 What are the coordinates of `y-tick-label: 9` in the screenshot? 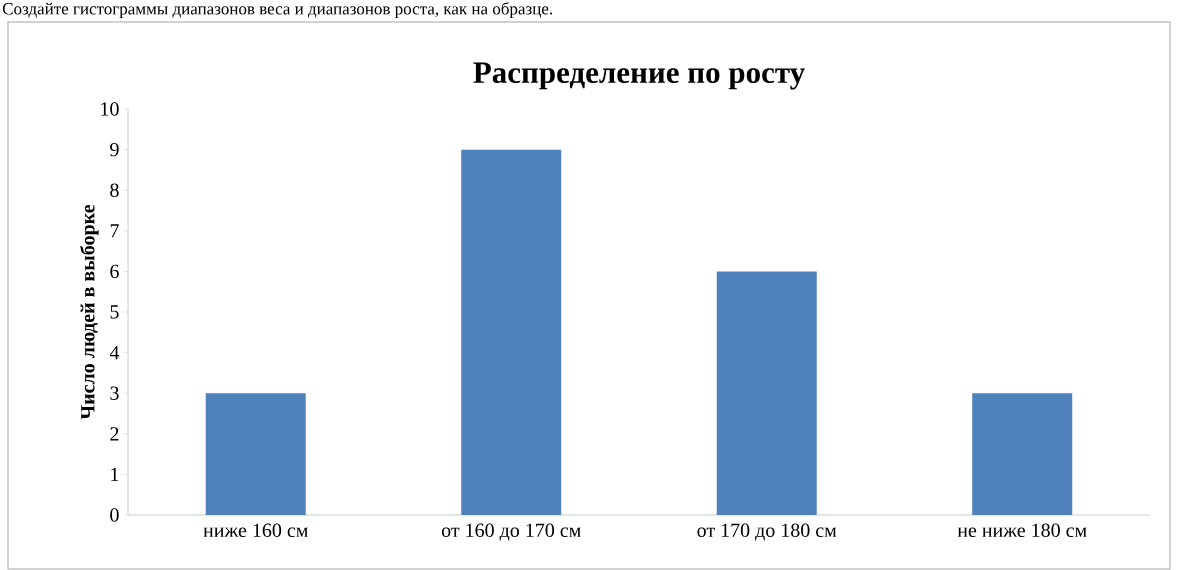 It's located at (114, 149).